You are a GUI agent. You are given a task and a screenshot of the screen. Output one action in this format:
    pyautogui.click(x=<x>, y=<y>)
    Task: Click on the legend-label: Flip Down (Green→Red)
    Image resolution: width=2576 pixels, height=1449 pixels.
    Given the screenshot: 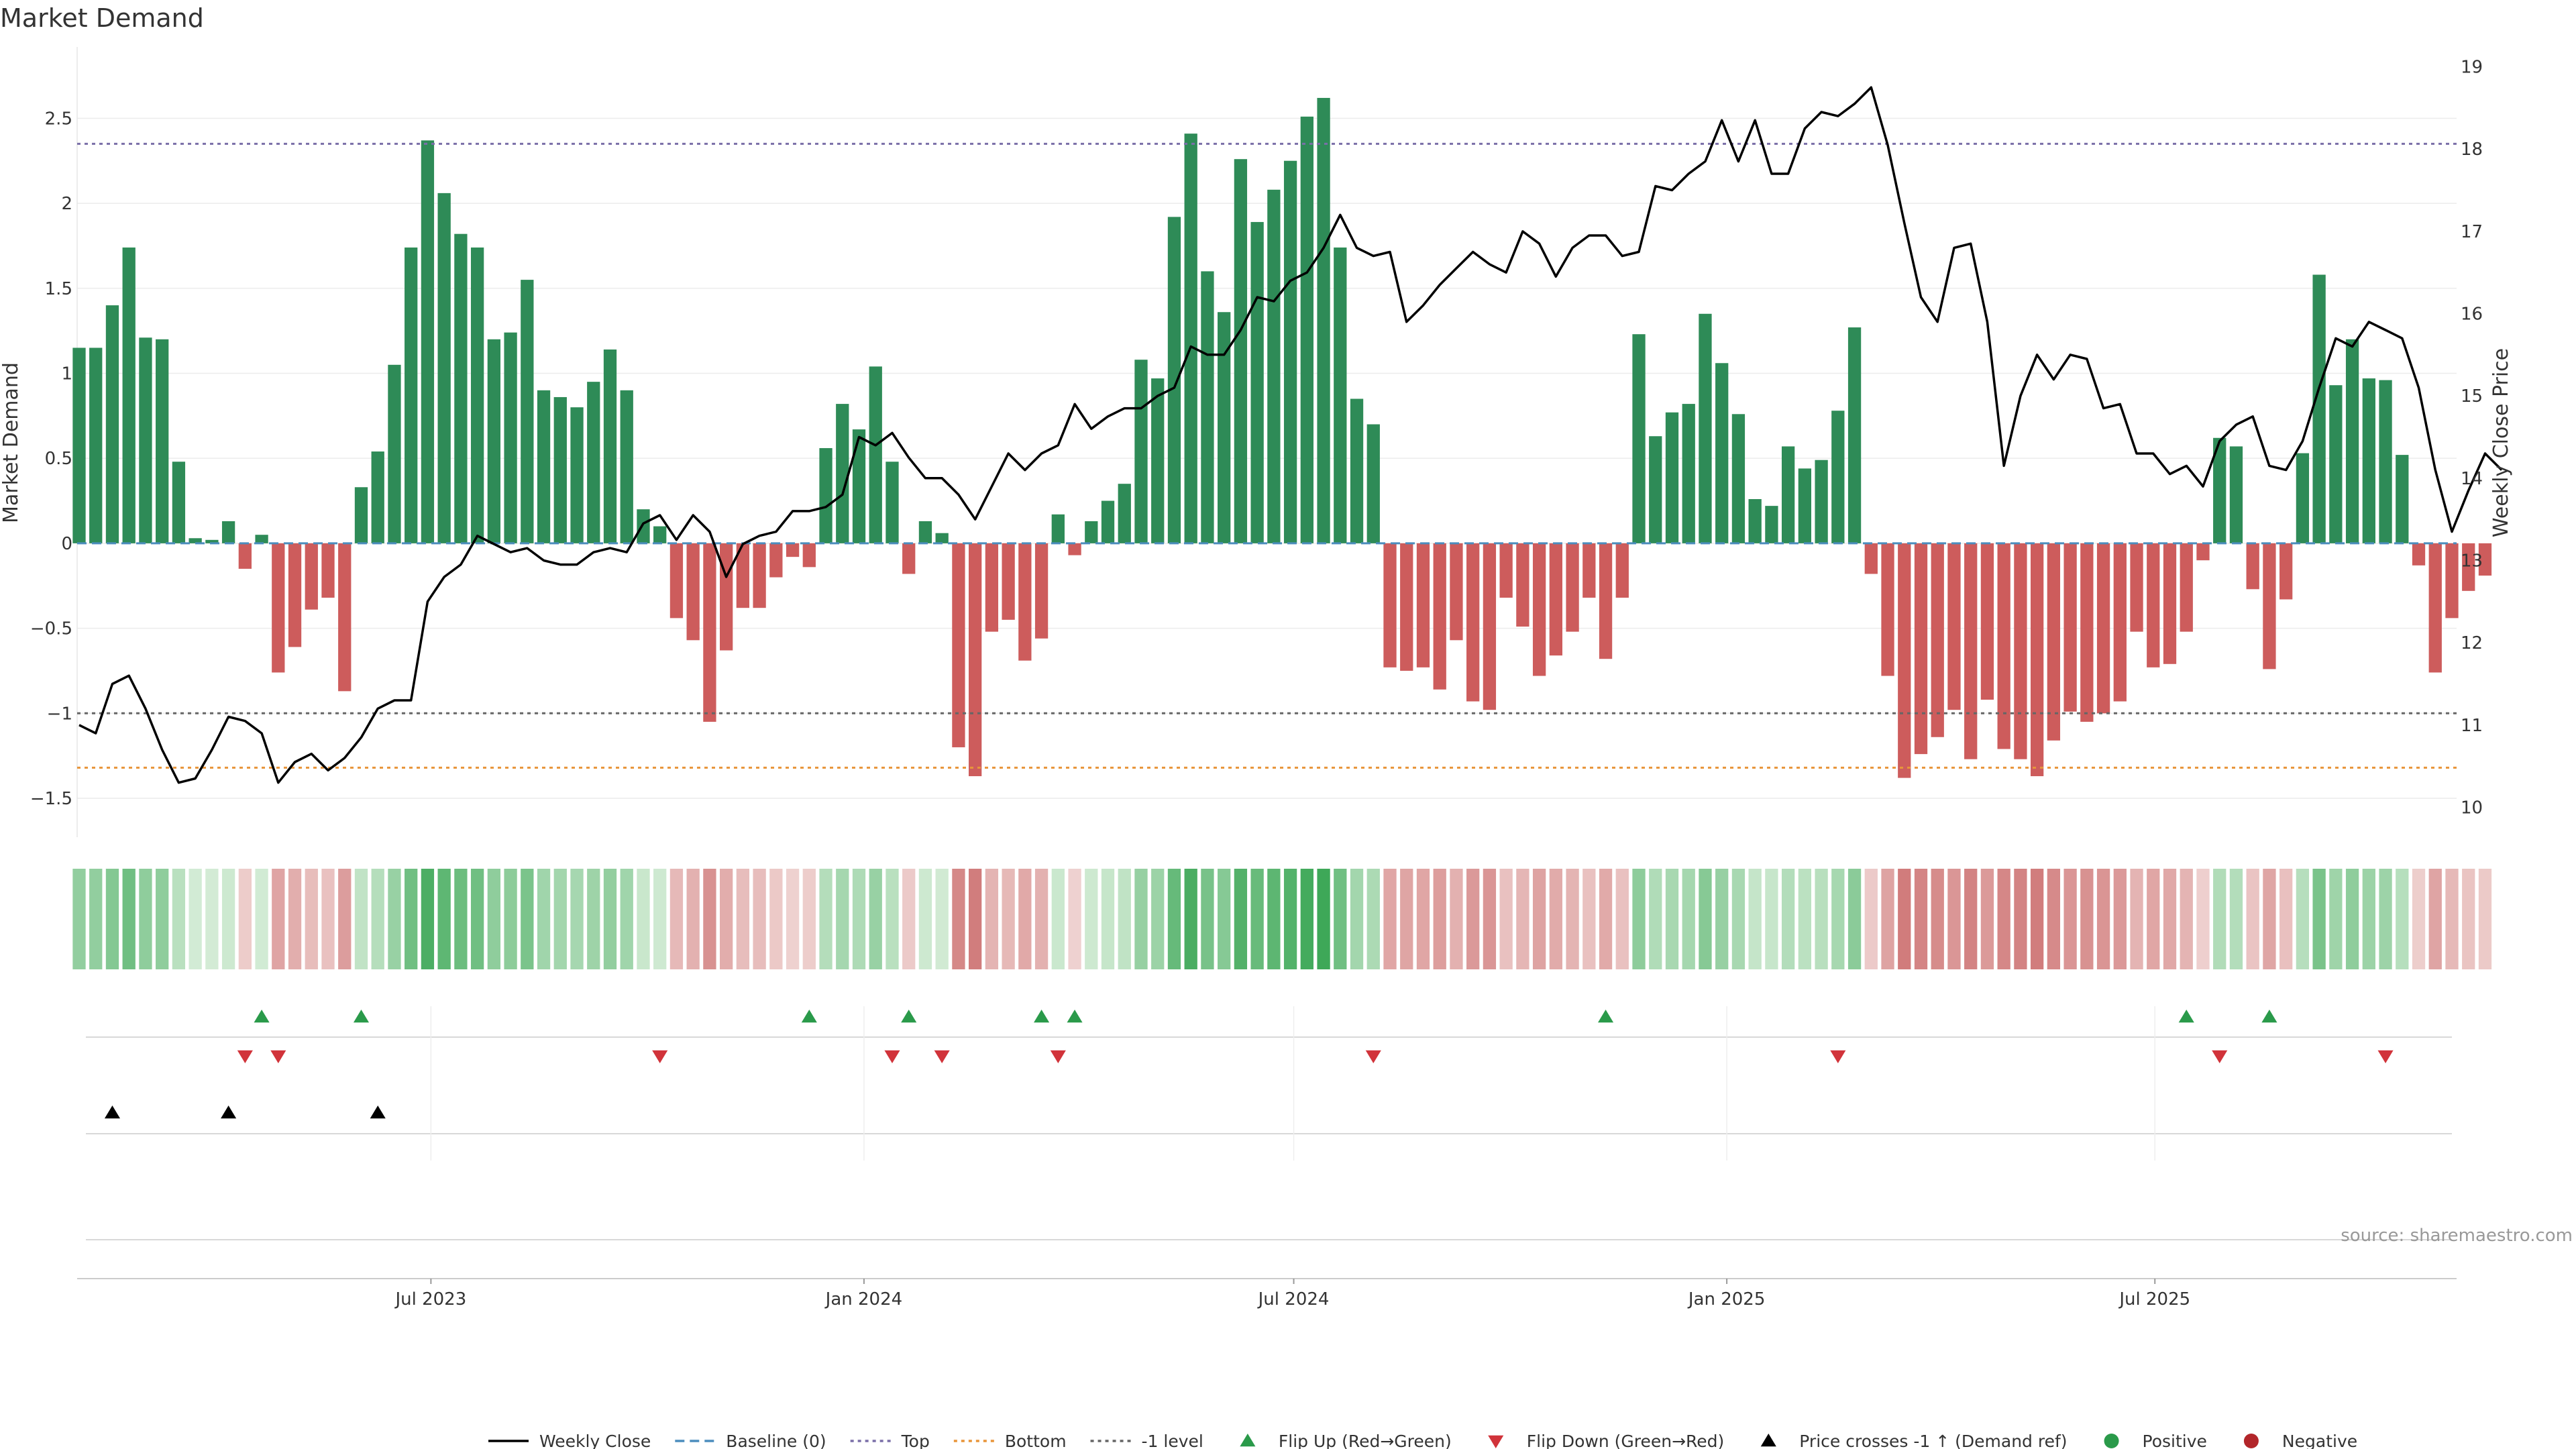 What is the action you would take?
    pyautogui.click(x=1626, y=1440)
    